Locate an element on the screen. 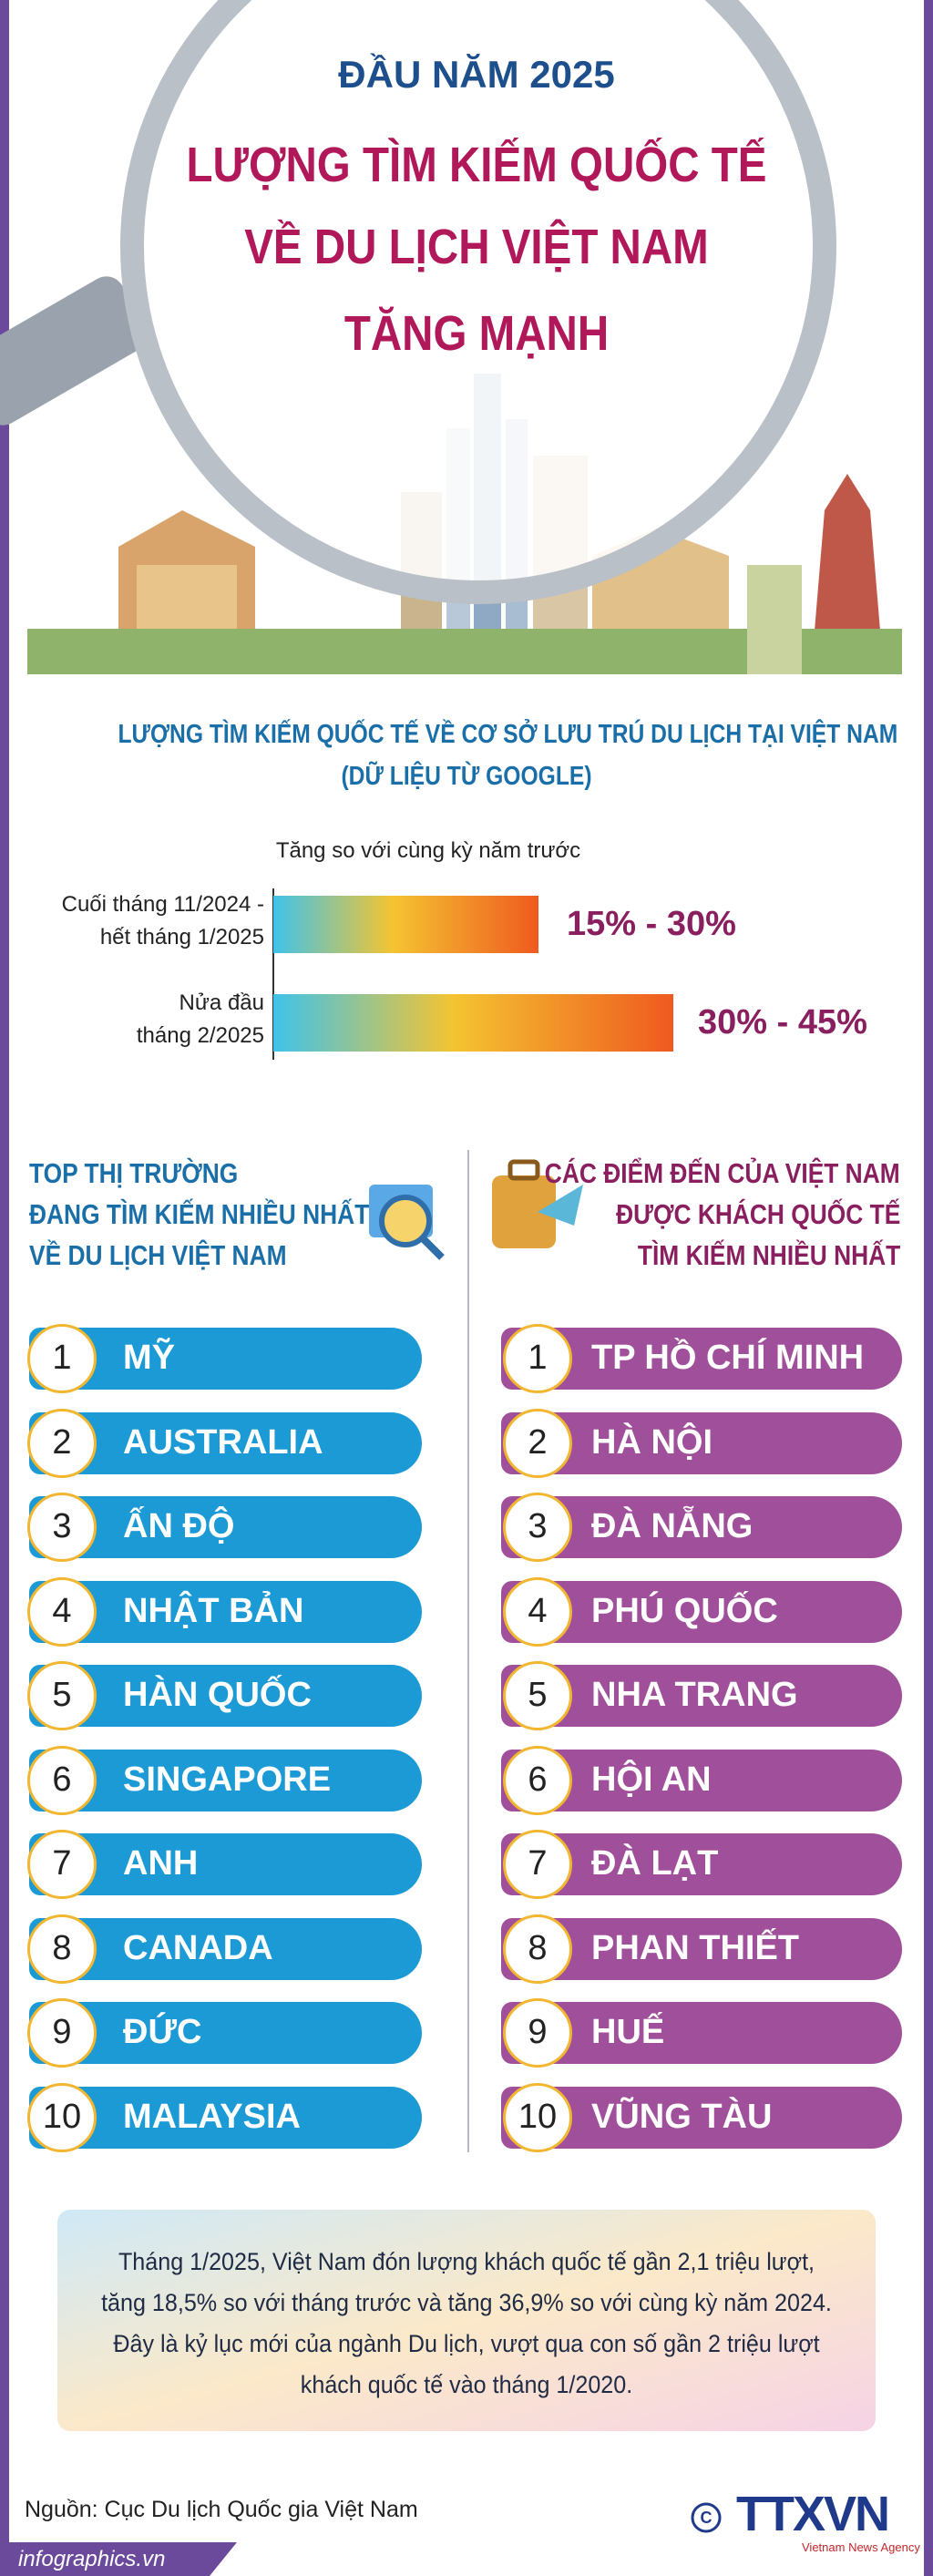 The width and height of the screenshot is (933, 2576). list-name: PHÚ QUỐC is located at coordinates (684, 1611).